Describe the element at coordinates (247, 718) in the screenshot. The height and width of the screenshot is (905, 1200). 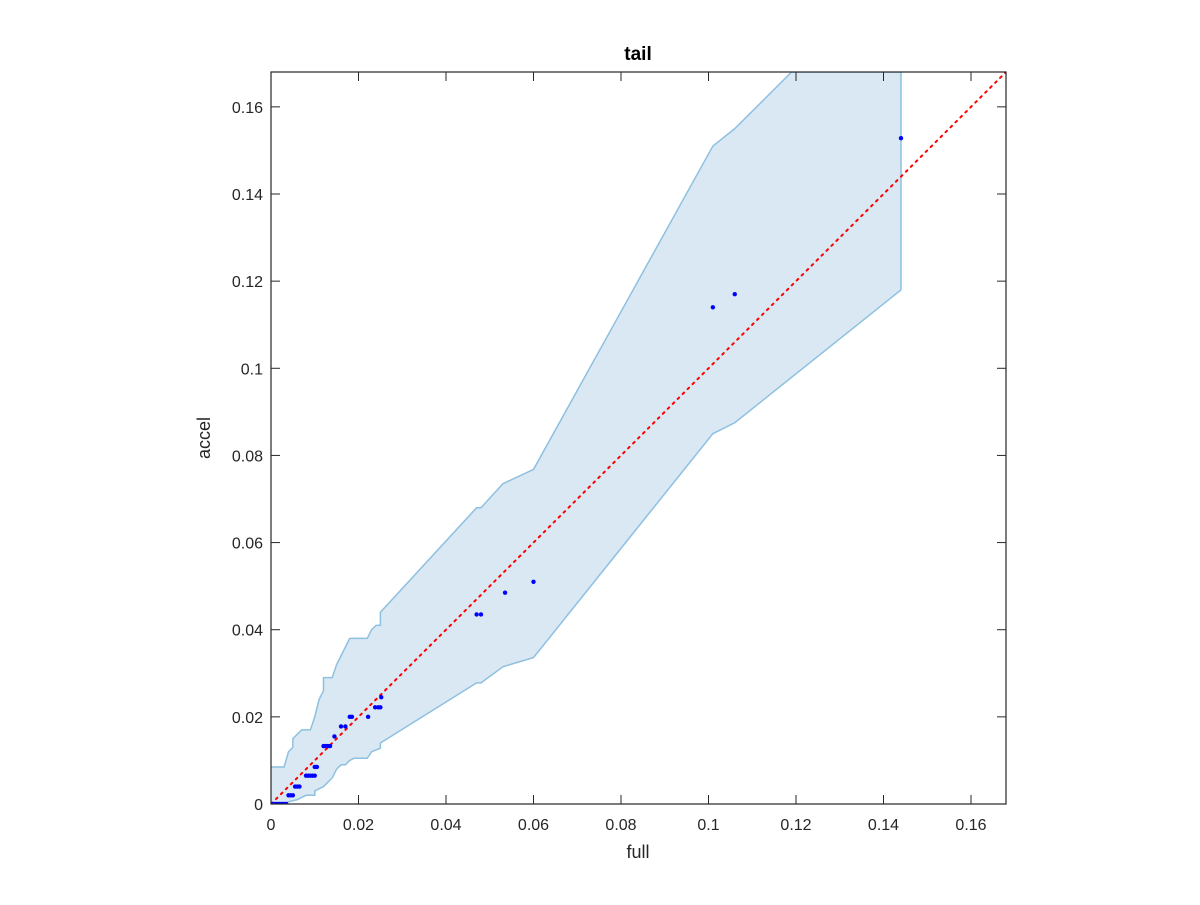
I see `y-tick-label: 0.02` at that location.